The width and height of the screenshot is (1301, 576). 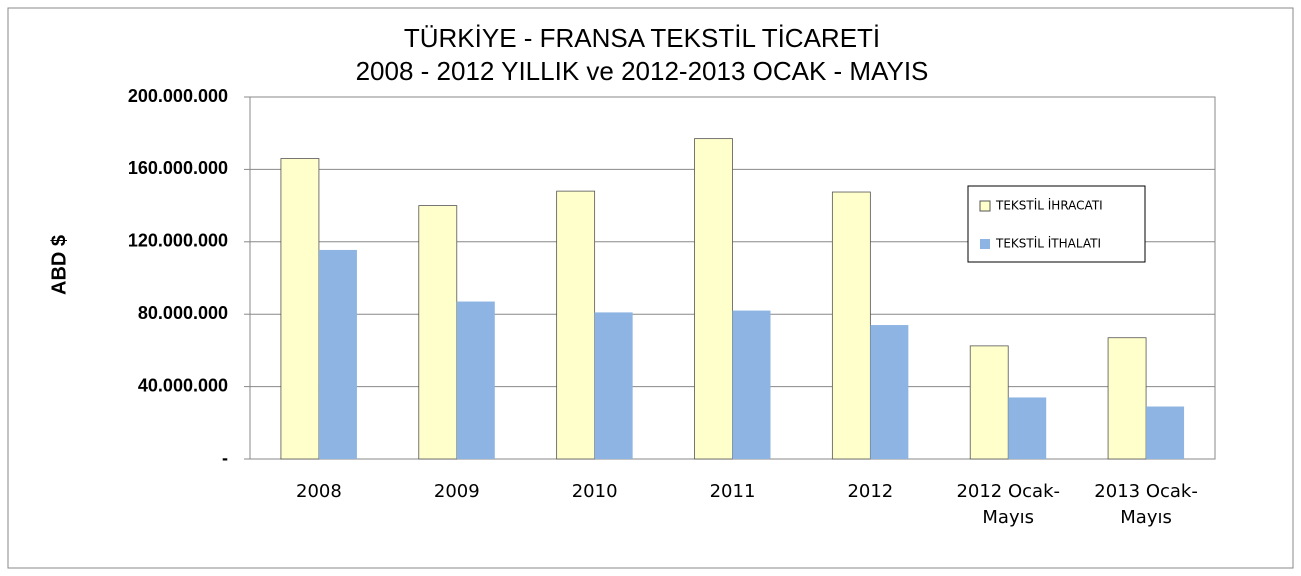 What do you see at coordinates (457, 491) in the screenshot?
I see `x-tick-label: 2009` at bounding box center [457, 491].